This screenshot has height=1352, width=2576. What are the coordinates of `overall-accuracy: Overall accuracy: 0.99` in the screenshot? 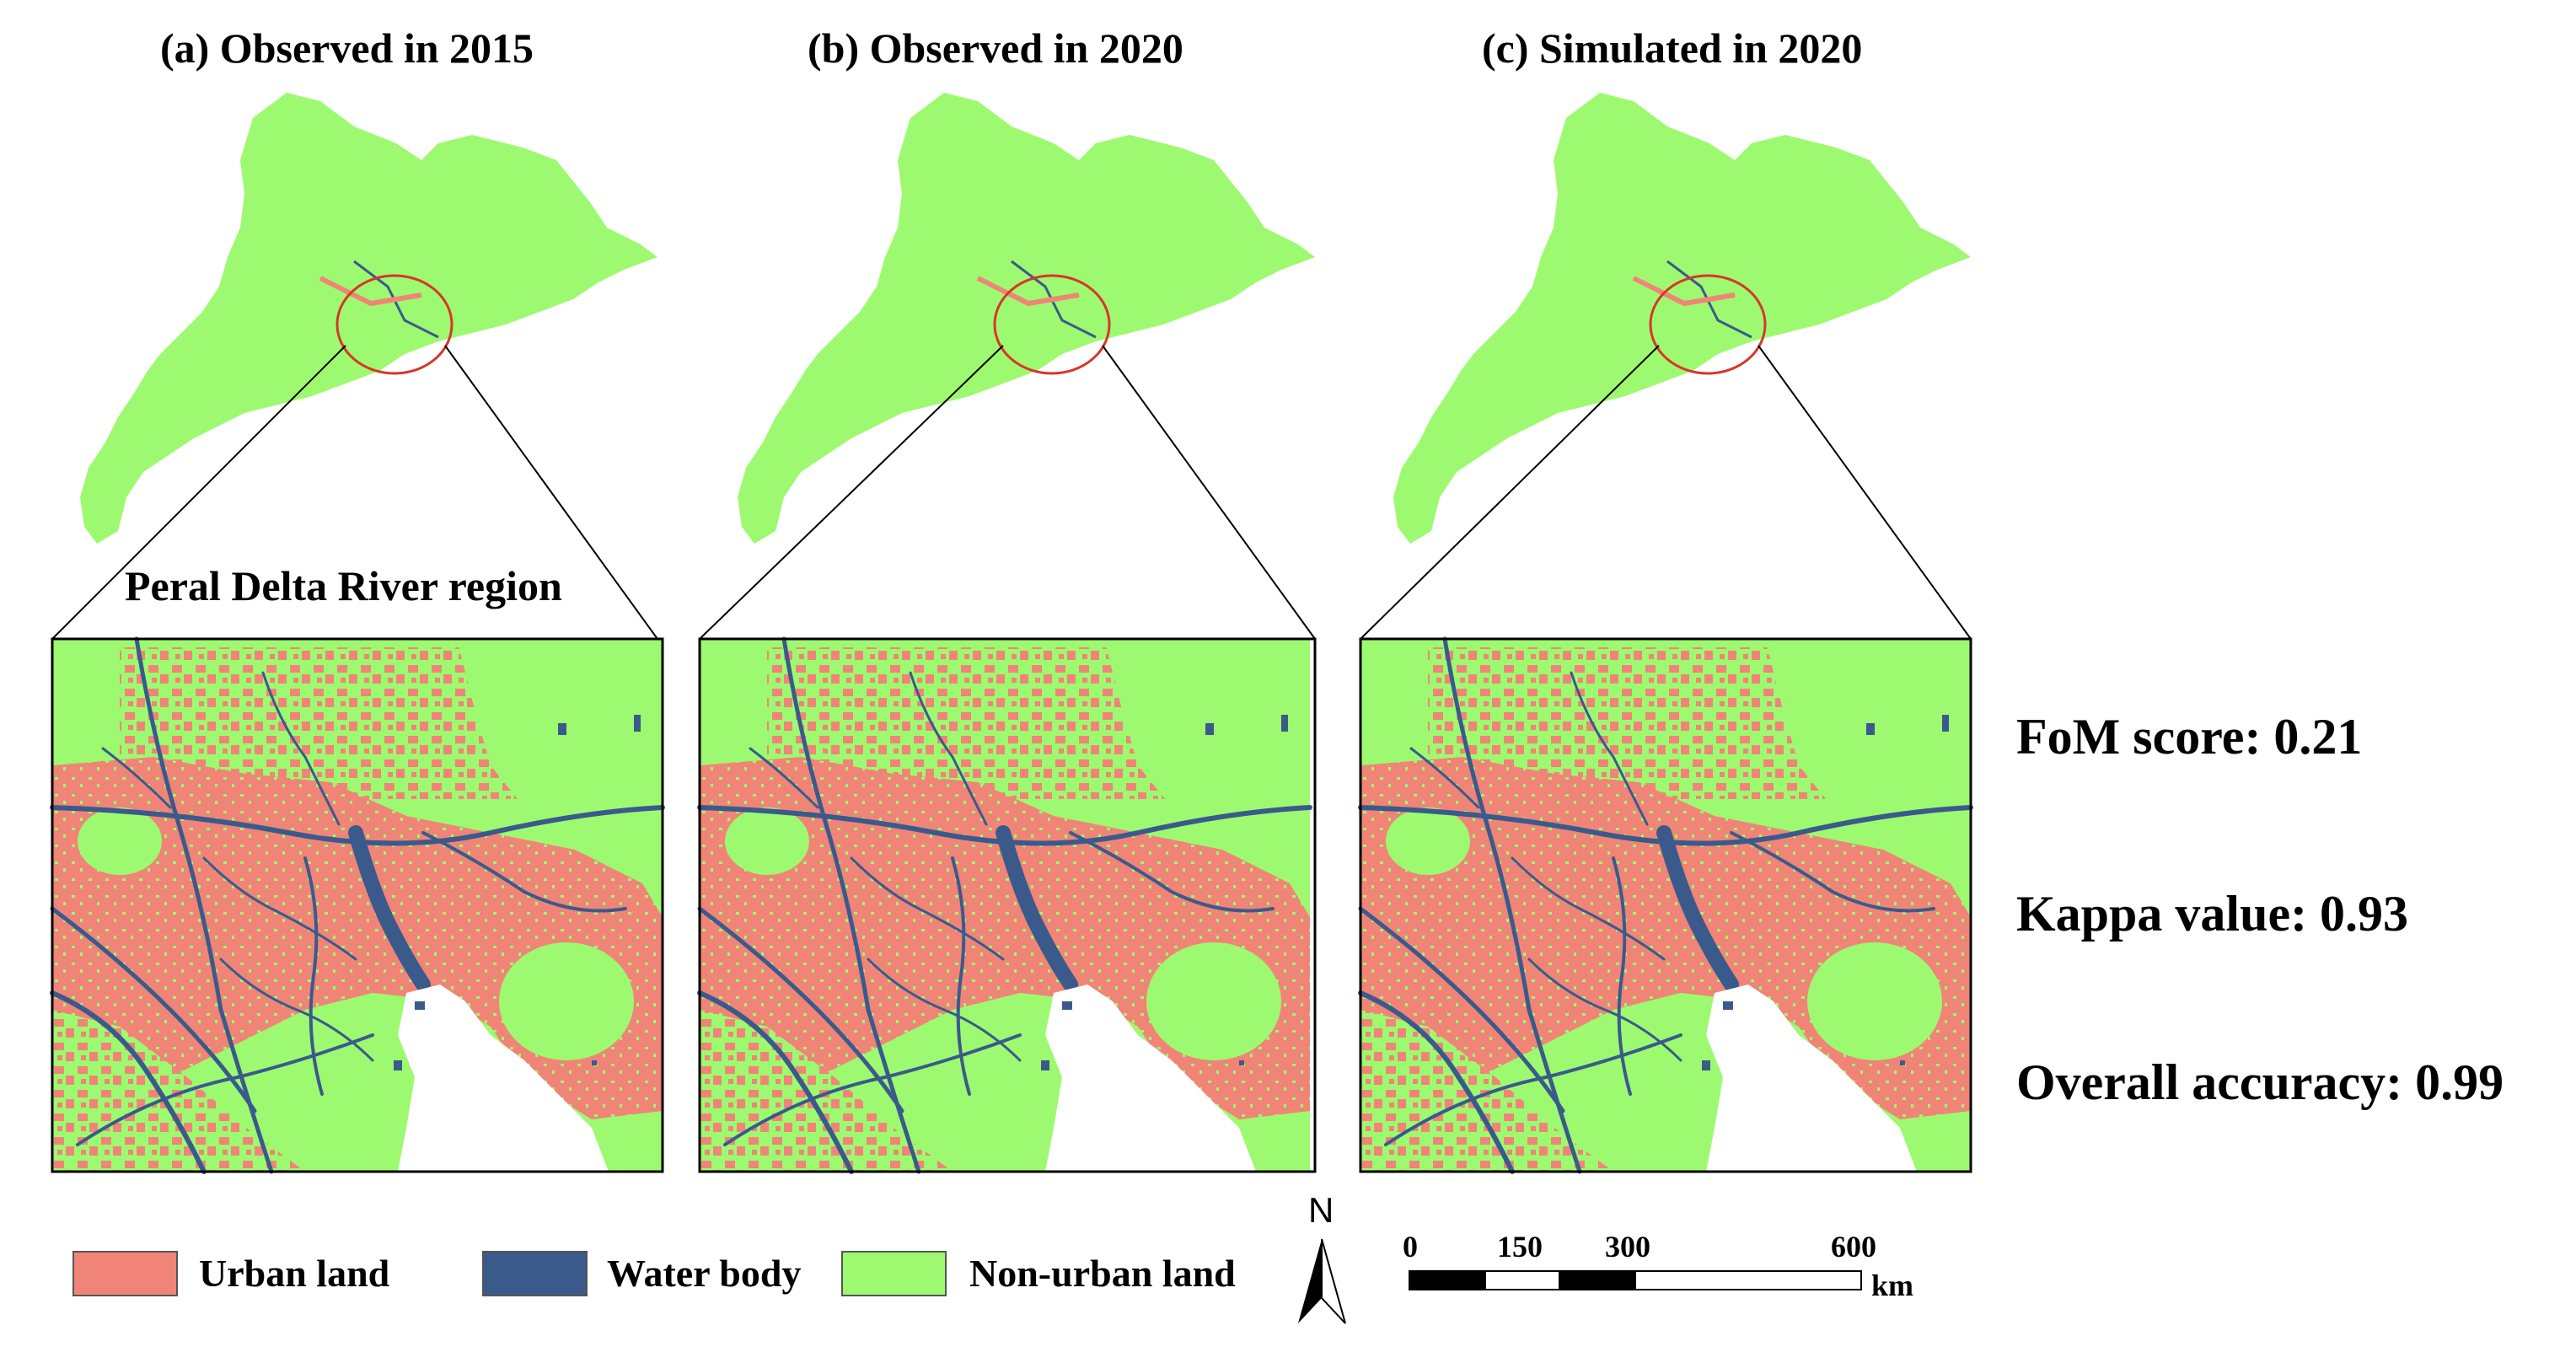 It's located at (2260, 1082).